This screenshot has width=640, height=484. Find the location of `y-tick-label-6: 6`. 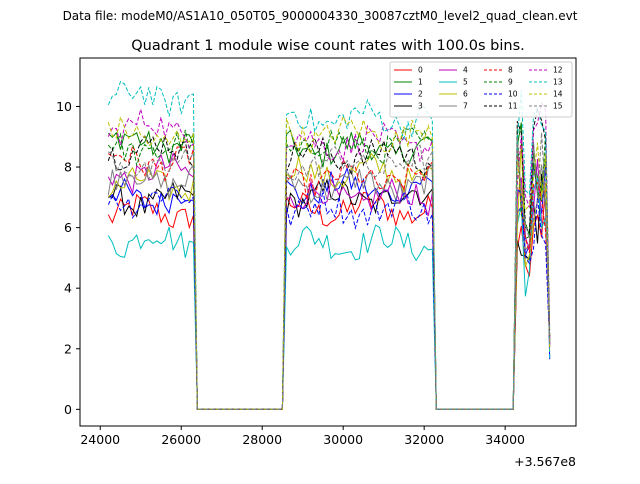

y-tick-label-6: 6 is located at coordinates (68, 227).